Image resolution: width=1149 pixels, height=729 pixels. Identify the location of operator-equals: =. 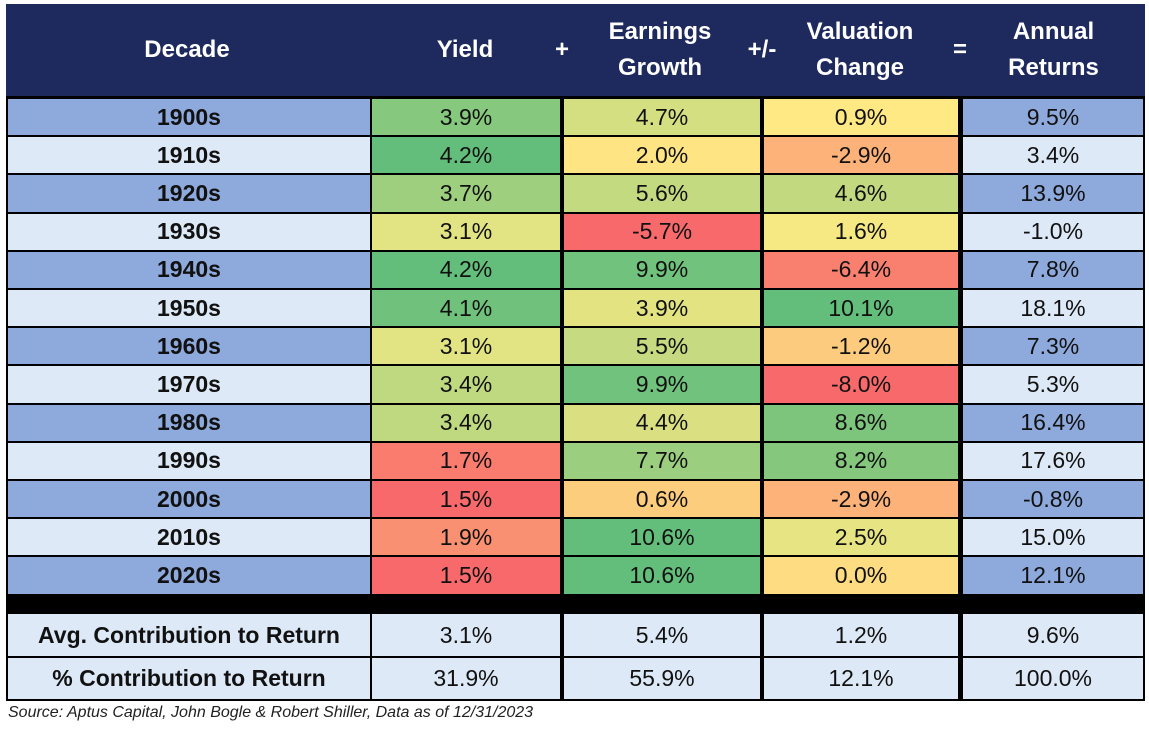
(960, 50).